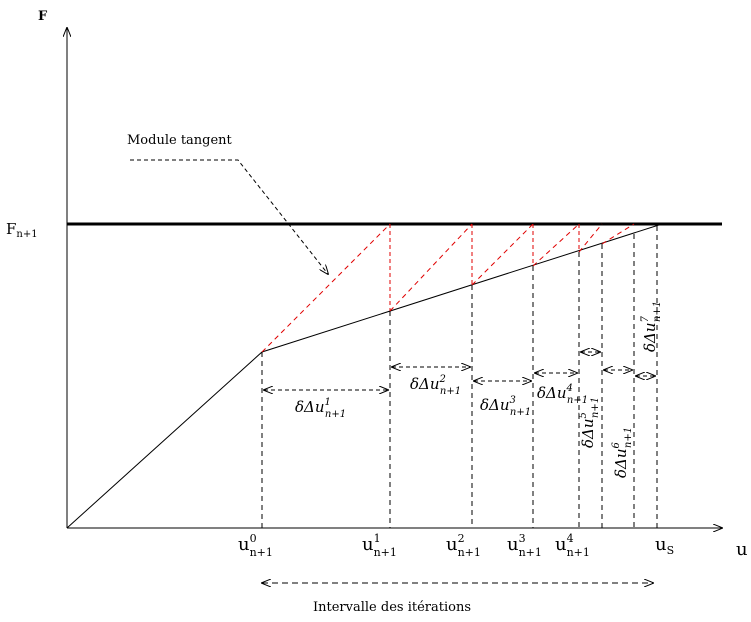 This screenshot has width=751, height=622. I want to click on tangent-lines, so click(448, 288).